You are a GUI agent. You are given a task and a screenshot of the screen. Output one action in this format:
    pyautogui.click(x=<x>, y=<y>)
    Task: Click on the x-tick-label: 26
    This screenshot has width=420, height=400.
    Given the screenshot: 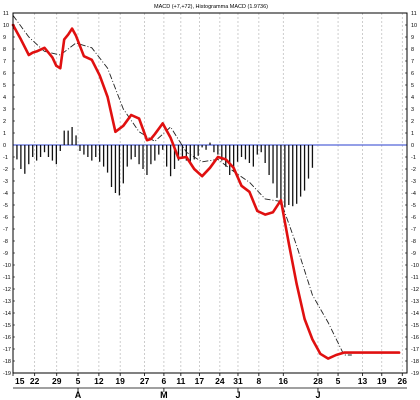 What is the action you would take?
    pyautogui.click(x=403, y=381)
    